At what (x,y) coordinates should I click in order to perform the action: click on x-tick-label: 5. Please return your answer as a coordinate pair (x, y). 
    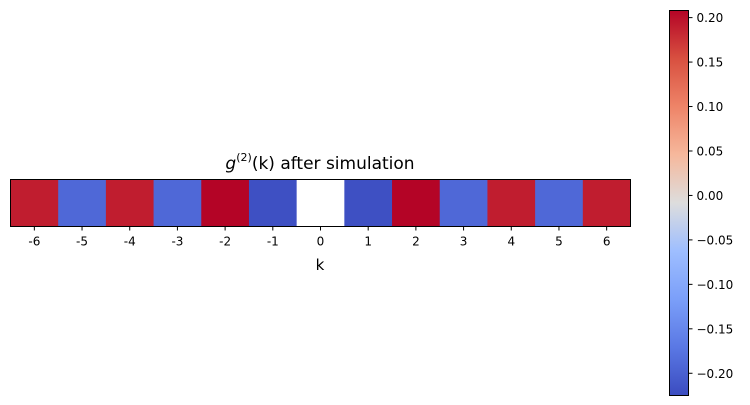
    Looking at the image, I should click on (559, 242).